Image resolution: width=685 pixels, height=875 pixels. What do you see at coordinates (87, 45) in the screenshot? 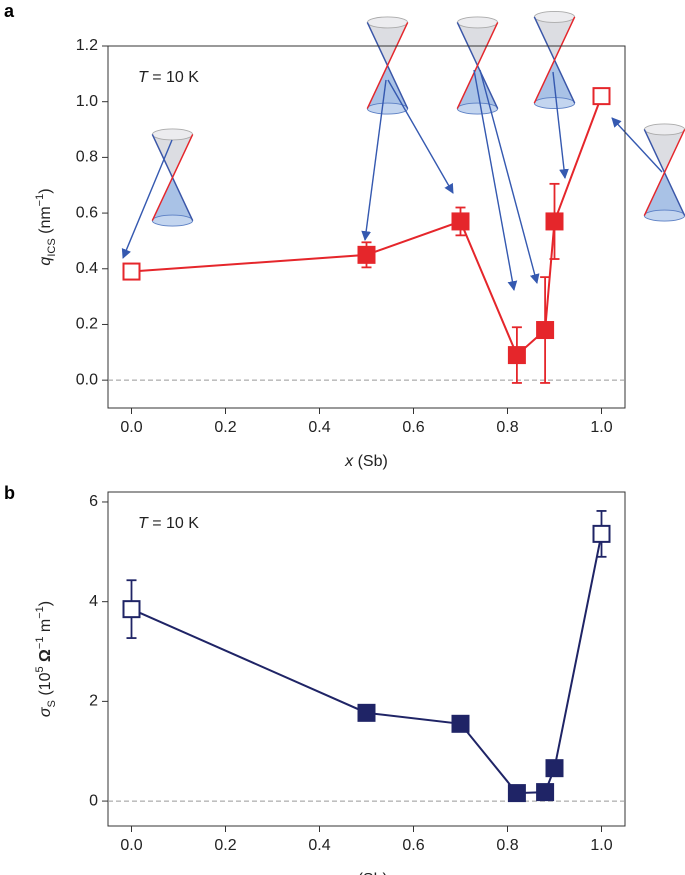
I see `y-tick-label: 1.2` at bounding box center [87, 45].